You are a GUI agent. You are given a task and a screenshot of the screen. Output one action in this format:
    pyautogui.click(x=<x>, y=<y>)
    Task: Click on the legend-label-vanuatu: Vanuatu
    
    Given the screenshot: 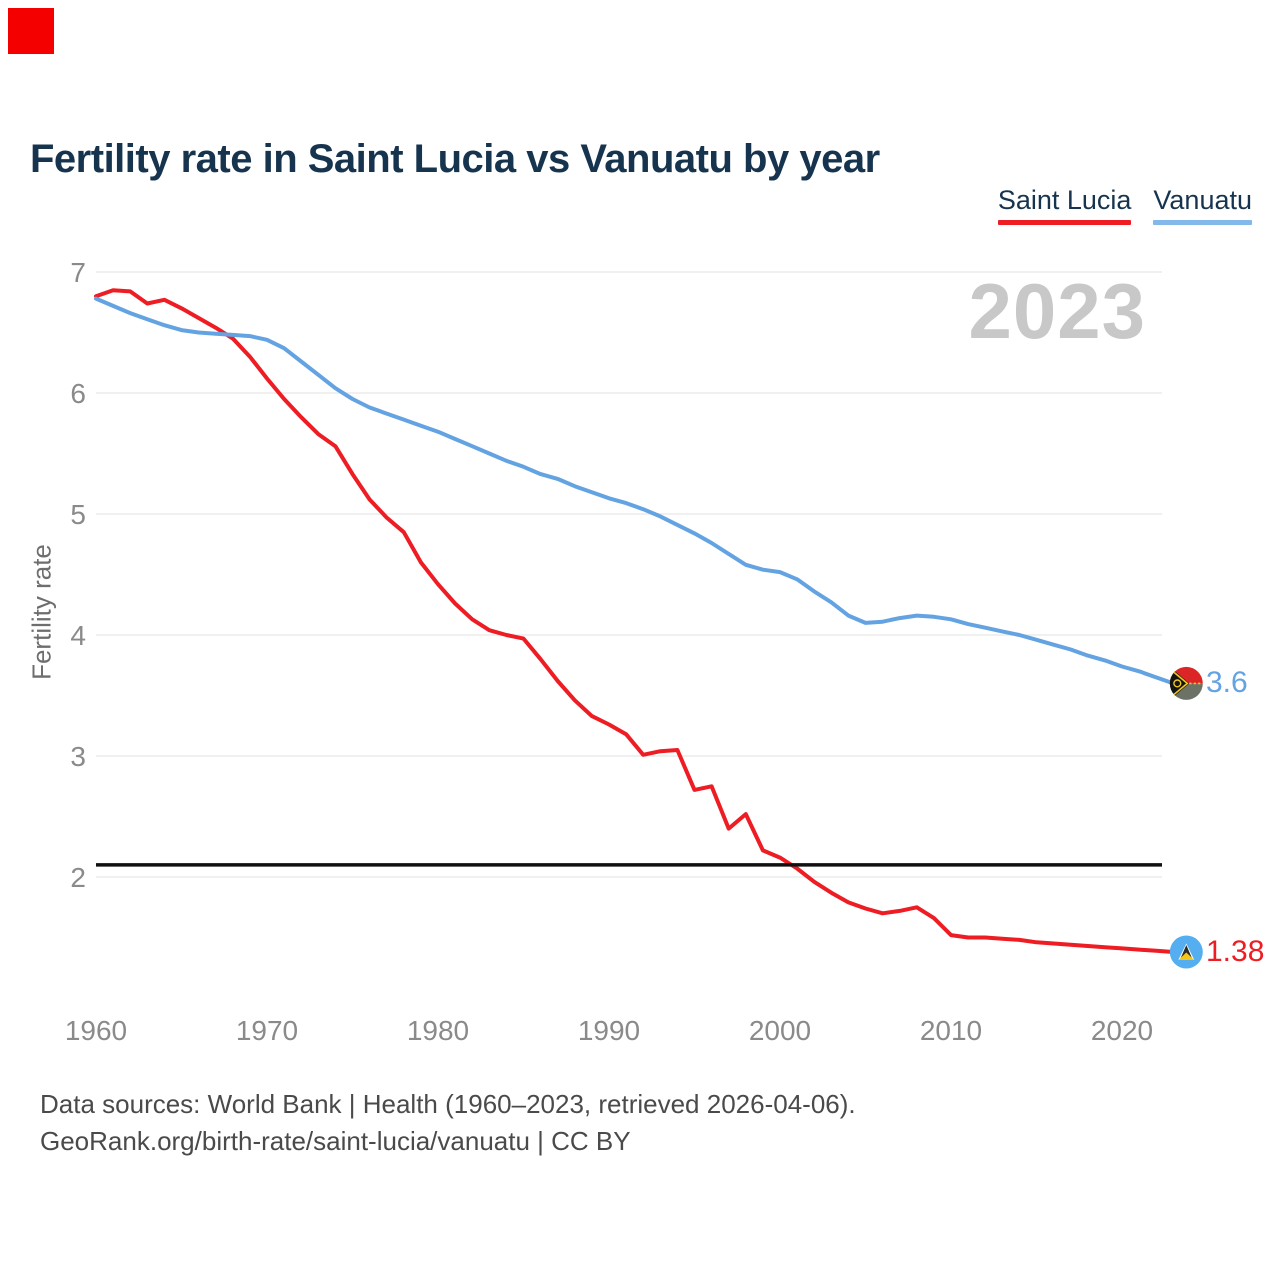 What is the action you would take?
    pyautogui.click(x=1202, y=200)
    